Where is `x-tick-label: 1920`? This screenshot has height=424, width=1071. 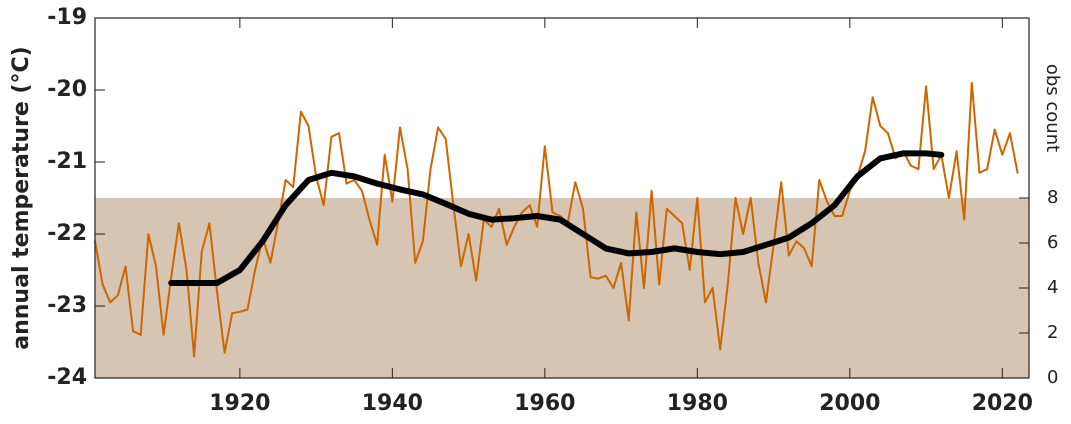
x-tick-label: 1920 is located at coordinates (239, 403).